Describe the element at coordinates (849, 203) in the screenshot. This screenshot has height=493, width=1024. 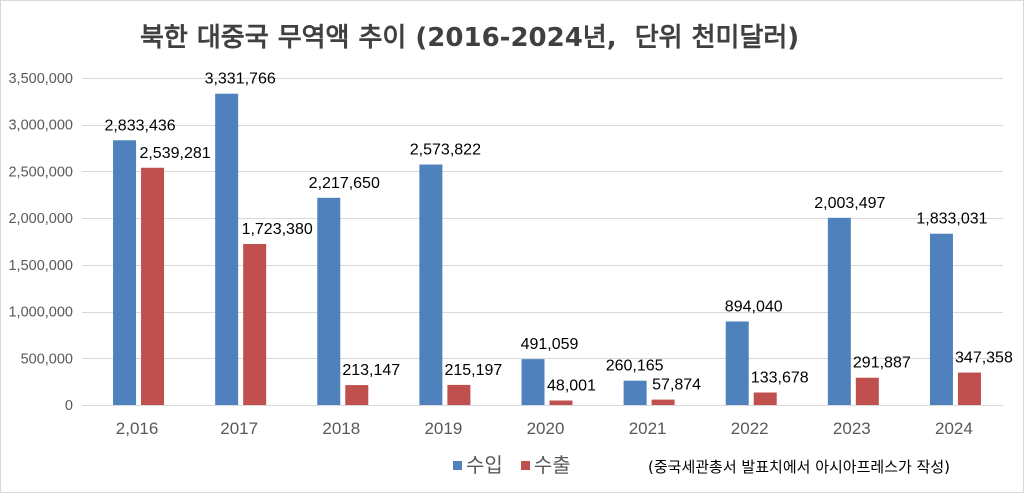
I see `import-value-label-2023: 2,003,497` at that location.